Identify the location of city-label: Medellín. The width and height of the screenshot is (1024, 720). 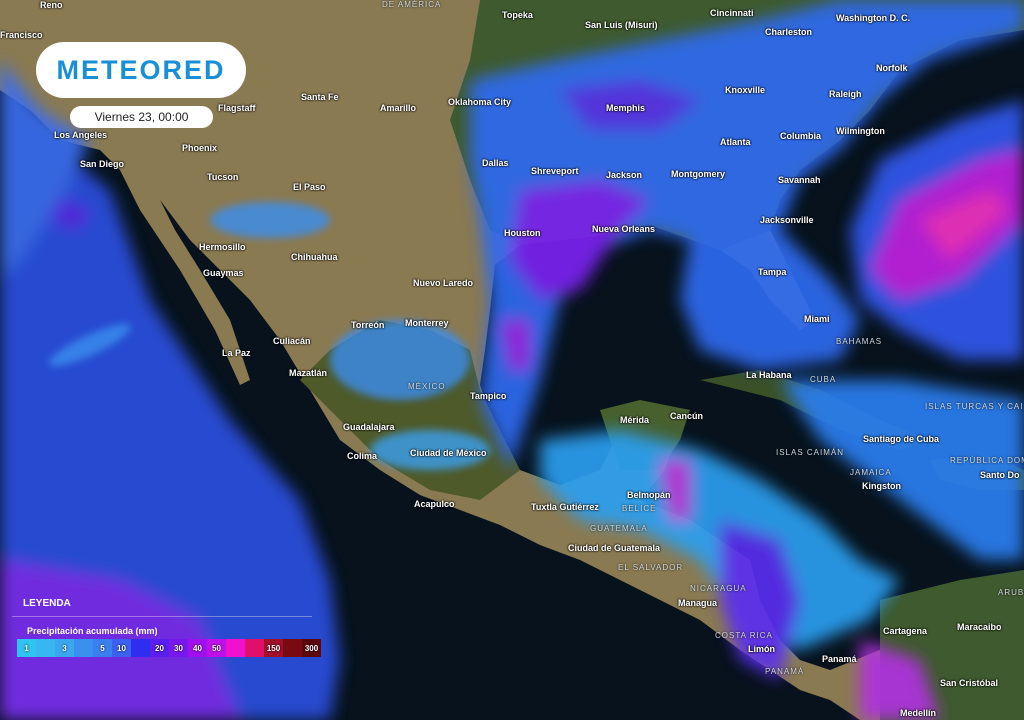
(918, 713).